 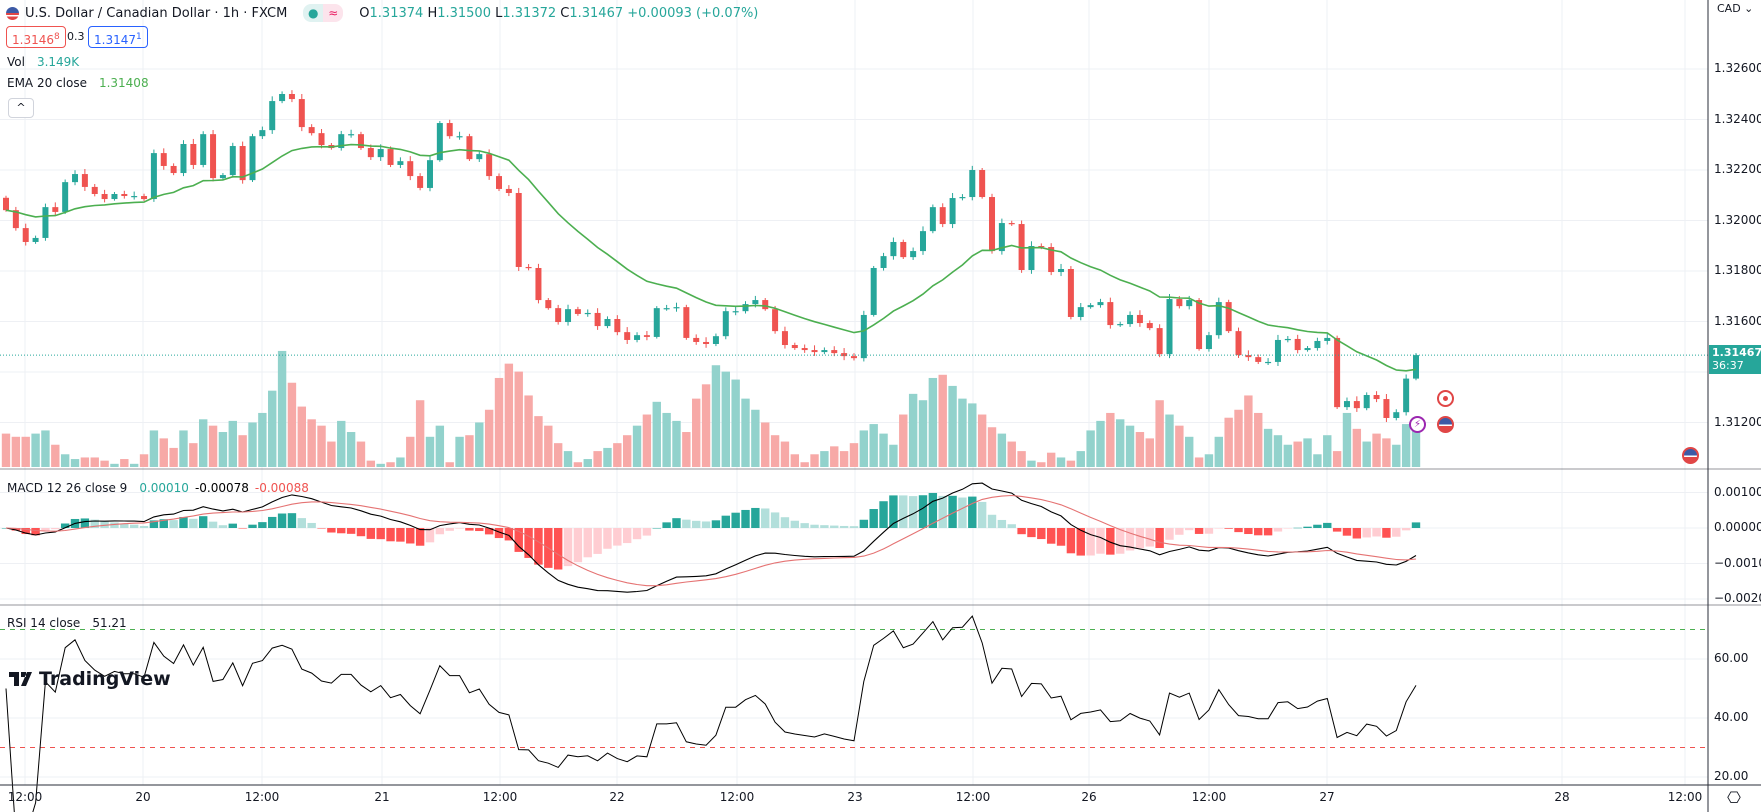 I want to click on collapse-legend-button: ^, so click(x=21, y=108).